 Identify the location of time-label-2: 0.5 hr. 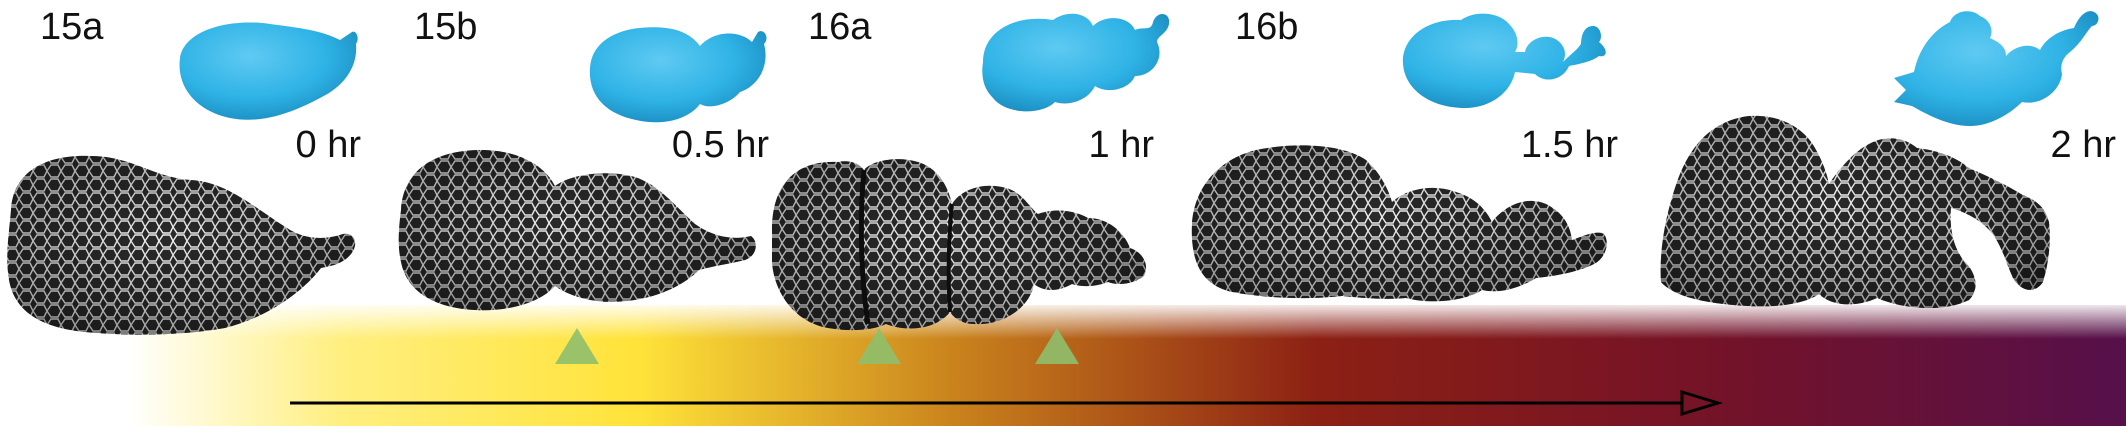
(720, 145).